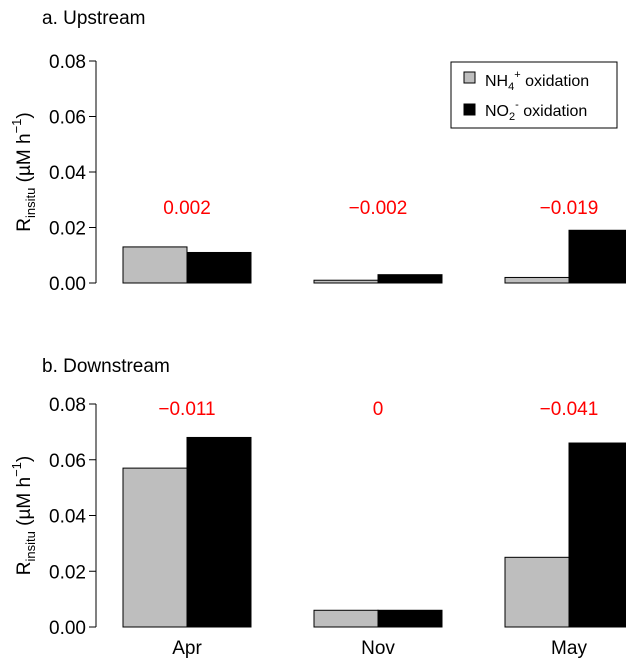 This screenshot has width=626, height=661. What do you see at coordinates (537, 81) in the screenshot?
I see `legend-label-nh4: NH4+ oxidation` at bounding box center [537, 81].